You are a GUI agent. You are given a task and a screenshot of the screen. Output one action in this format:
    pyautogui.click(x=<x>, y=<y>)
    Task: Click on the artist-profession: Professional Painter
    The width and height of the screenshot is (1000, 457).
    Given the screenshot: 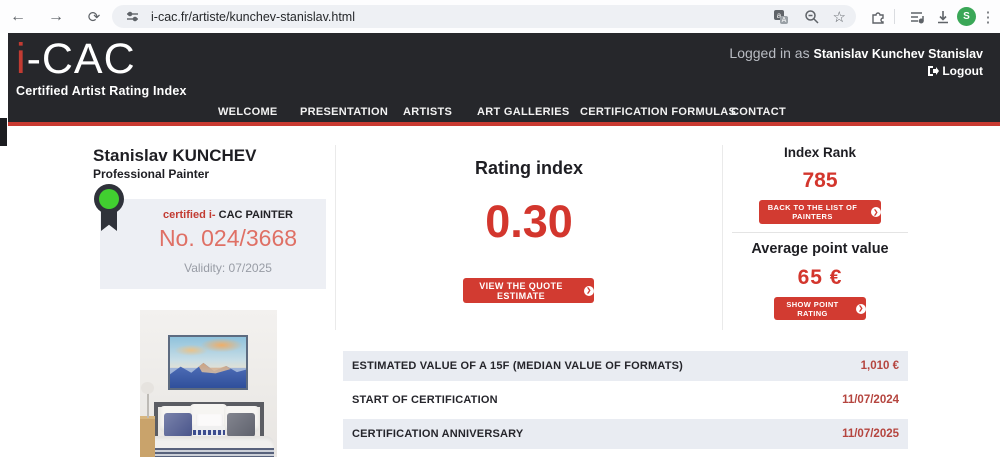 What is the action you would take?
    pyautogui.click(x=151, y=174)
    